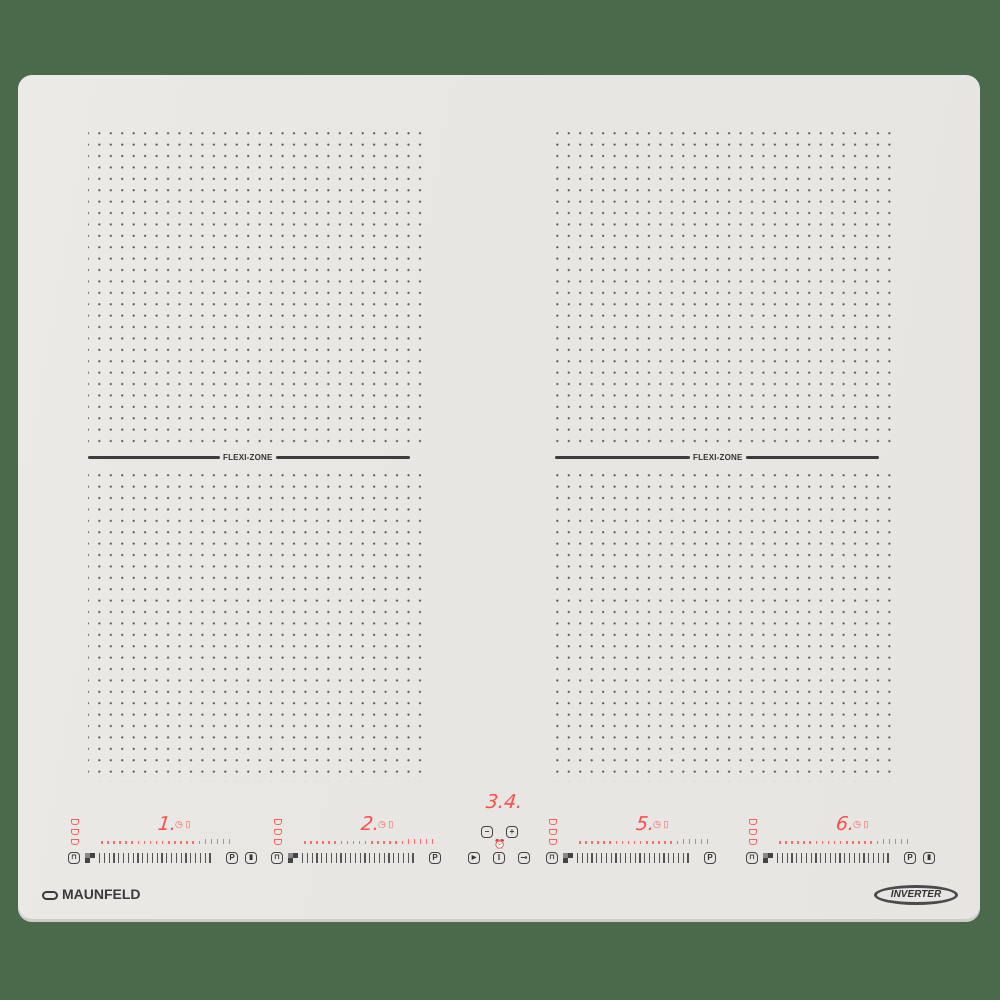  What do you see at coordinates (524, 858) in the screenshot?
I see `lock-button: ⊸` at bounding box center [524, 858].